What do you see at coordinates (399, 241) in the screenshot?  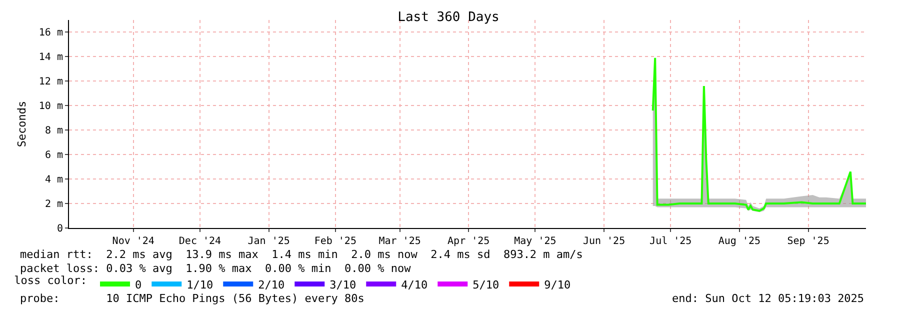 I see `x-tick-label: Mar '25` at bounding box center [399, 241].